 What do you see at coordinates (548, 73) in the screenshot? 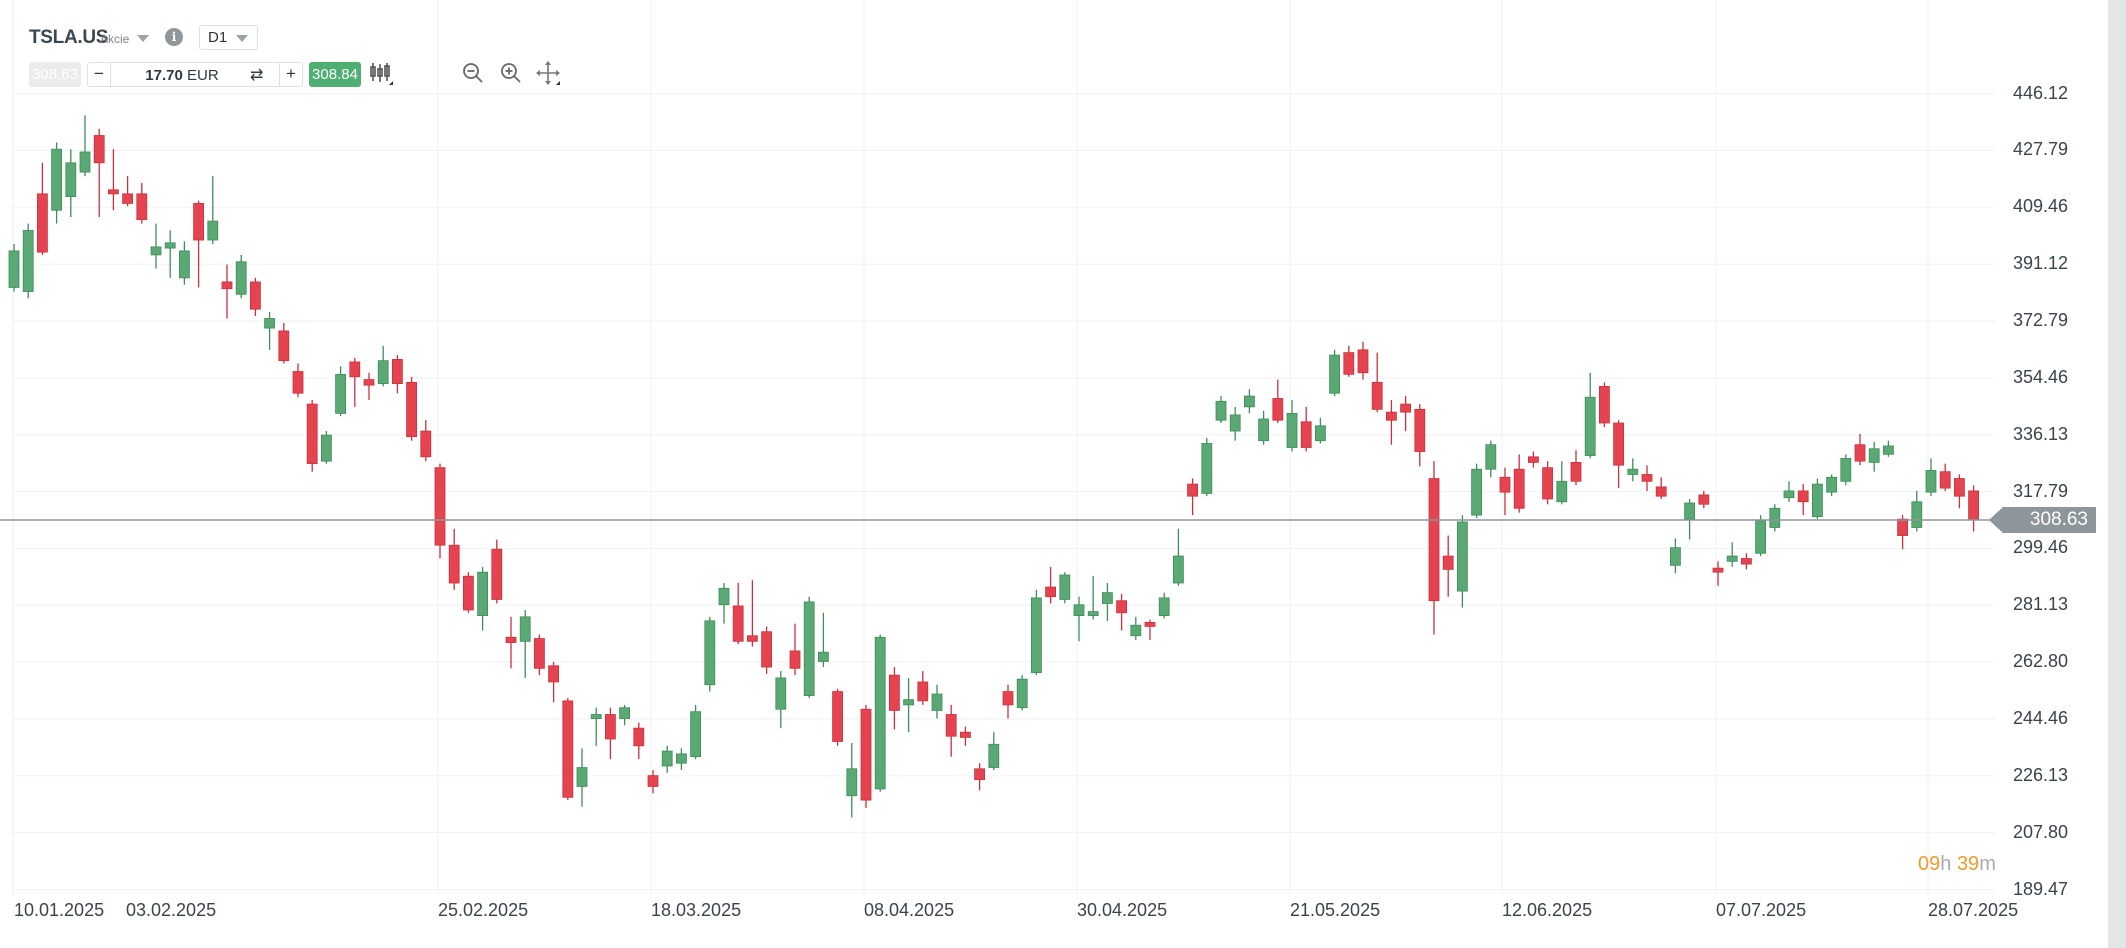
I see `move-icon` at bounding box center [548, 73].